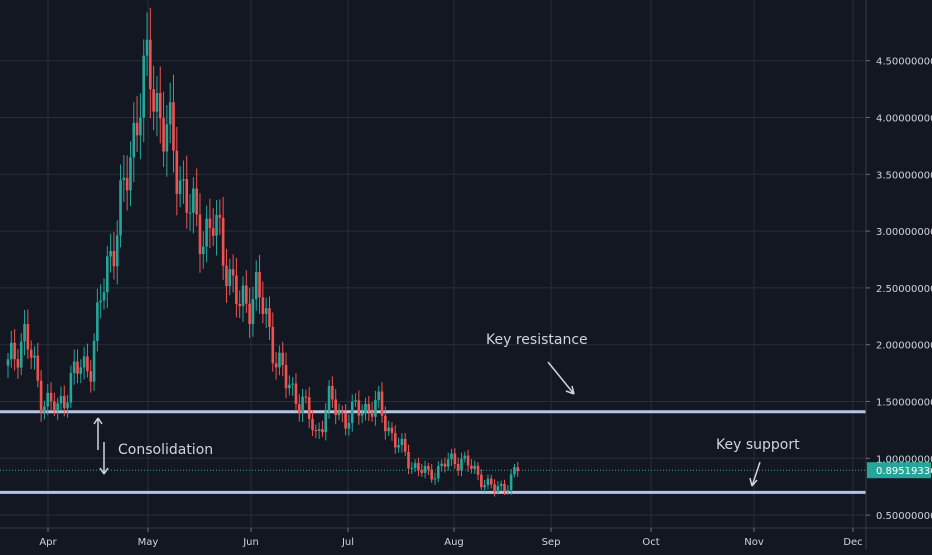 This screenshot has width=932, height=555. I want to click on current-price-label: 0.89519336, so click(904, 471).